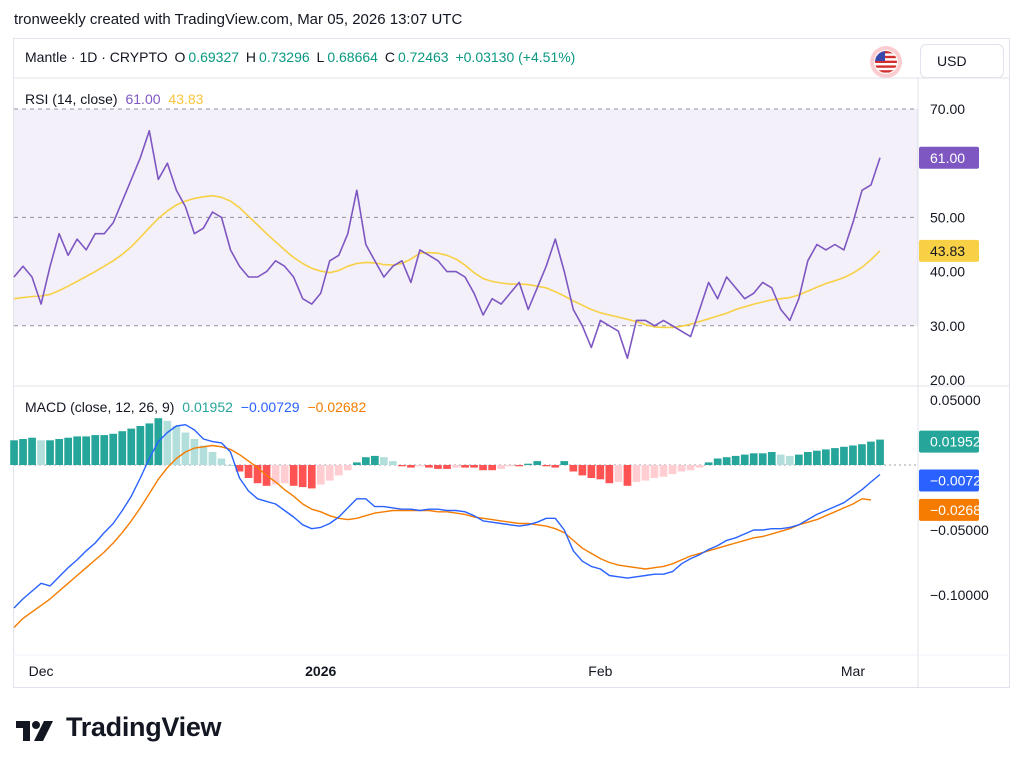  I want to click on high-label: H, so click(251, 57).